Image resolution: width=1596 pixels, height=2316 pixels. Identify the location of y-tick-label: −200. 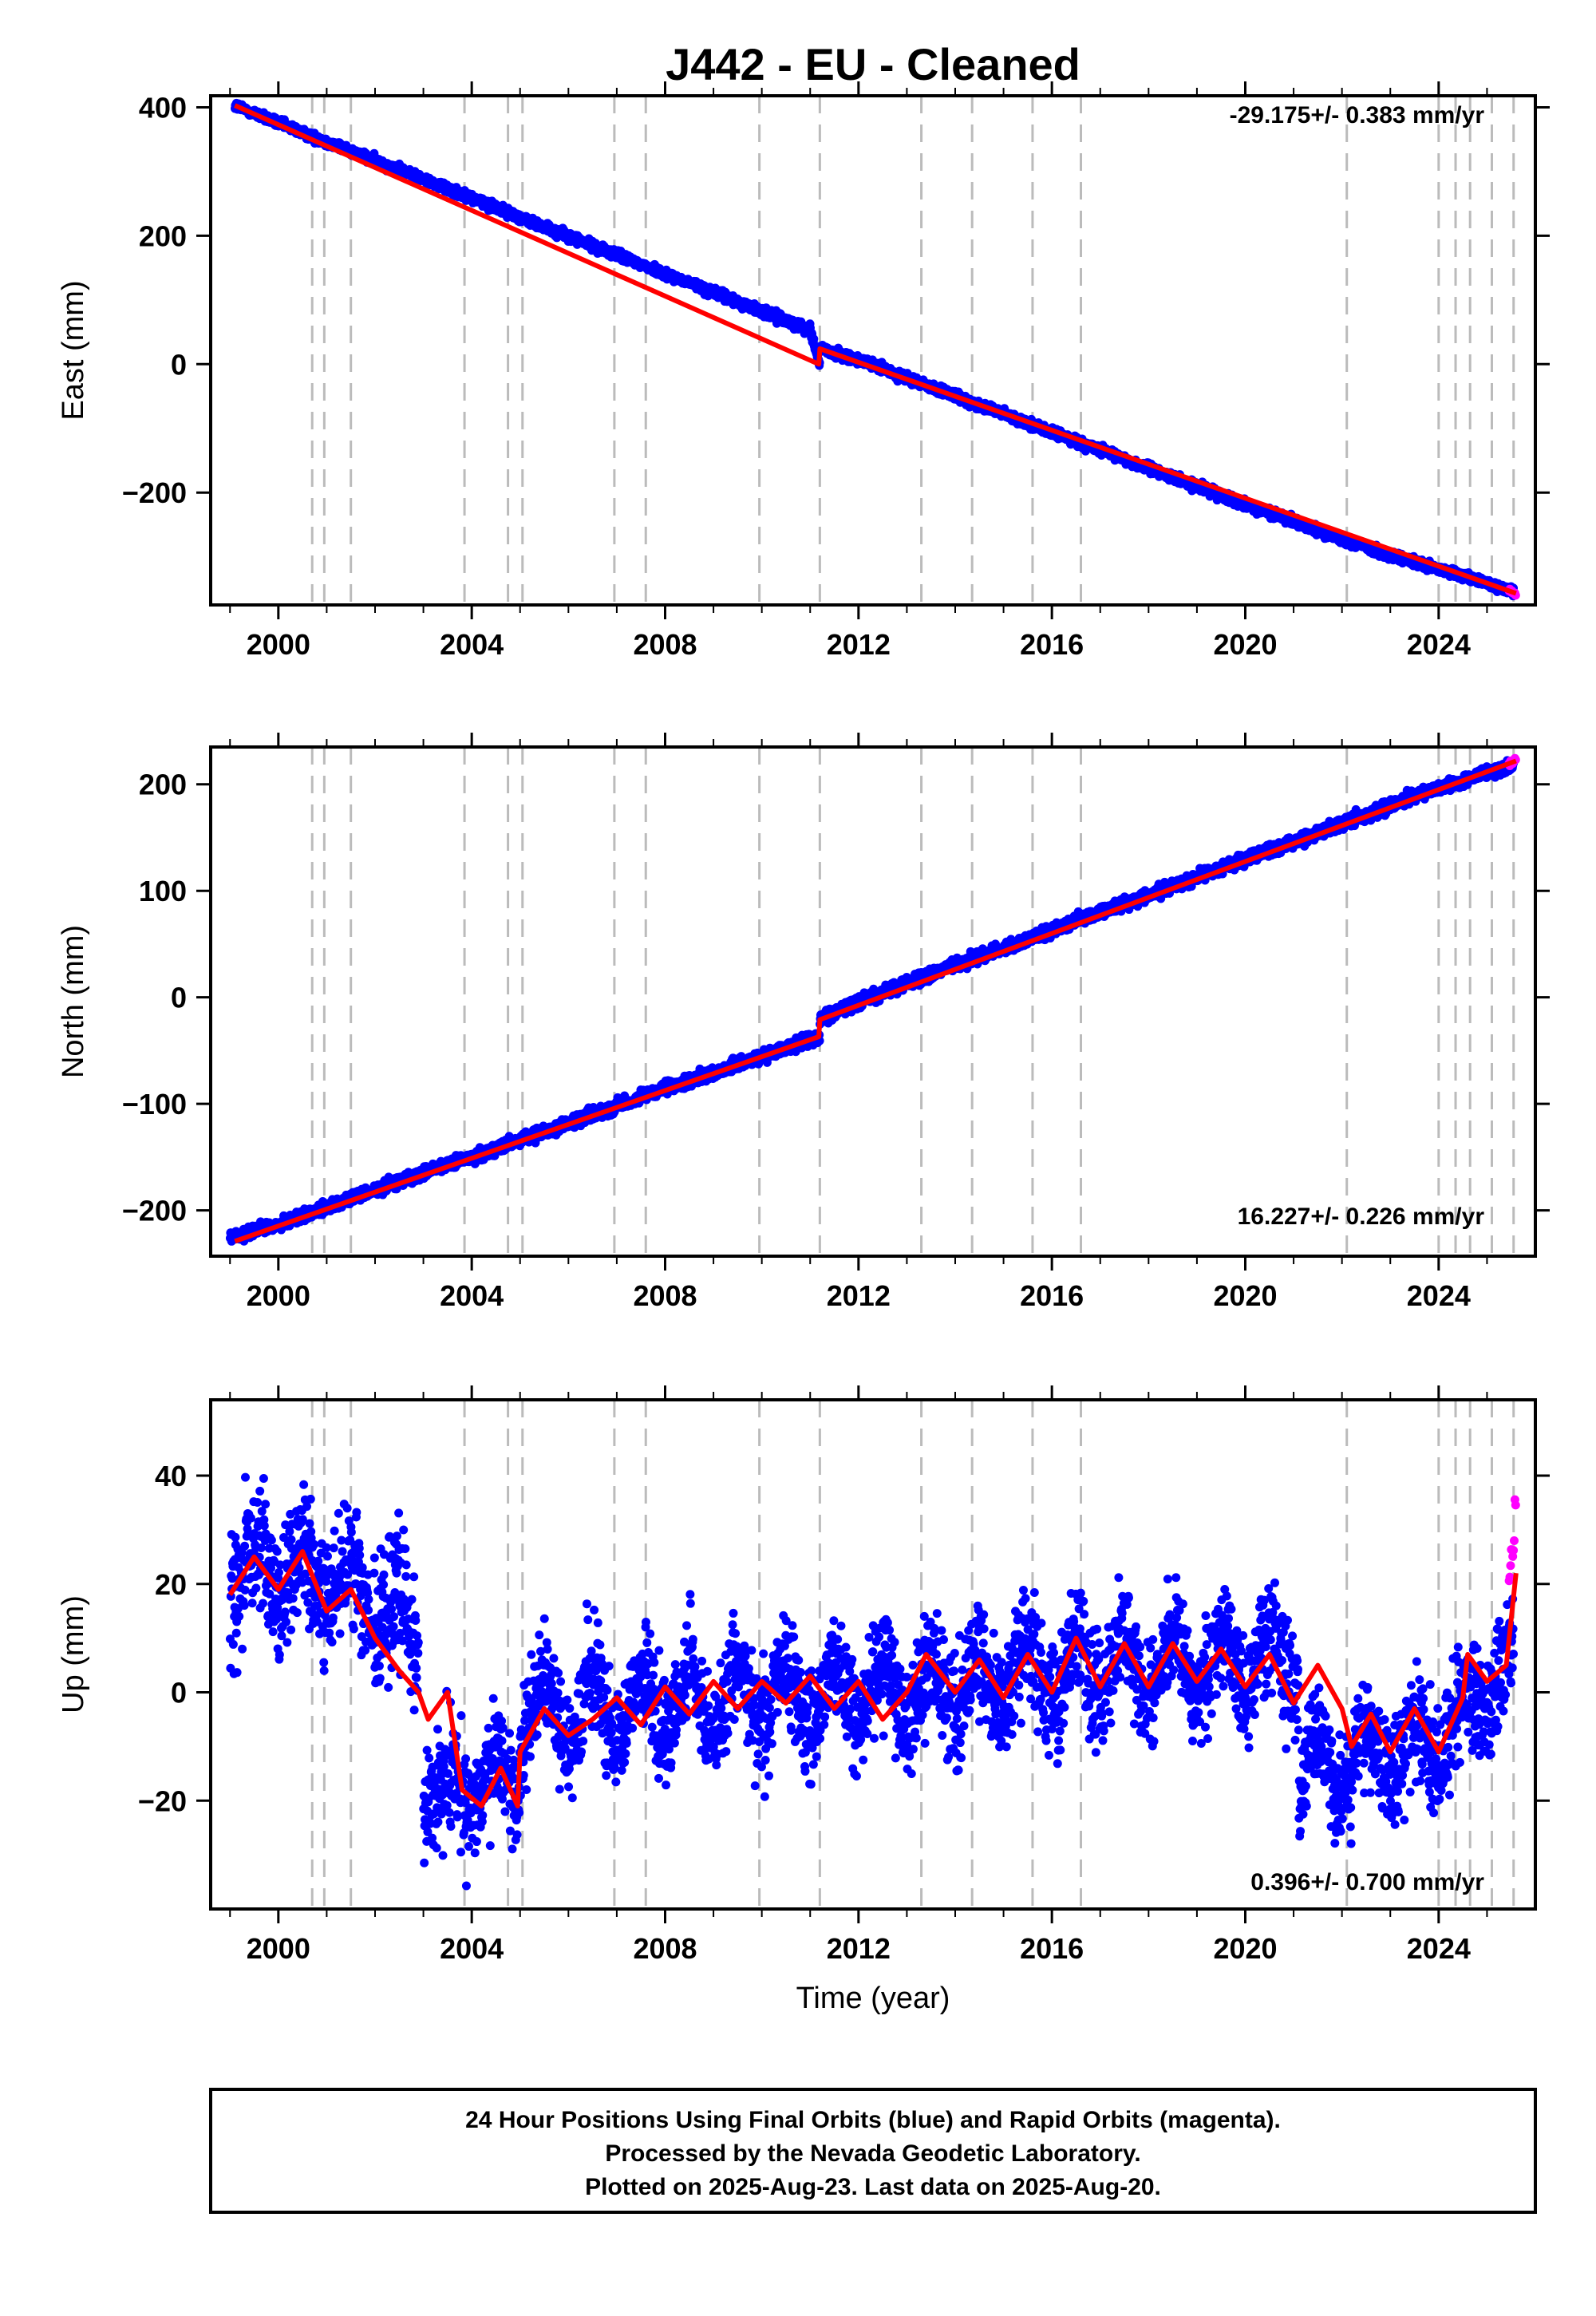
(154, 492).